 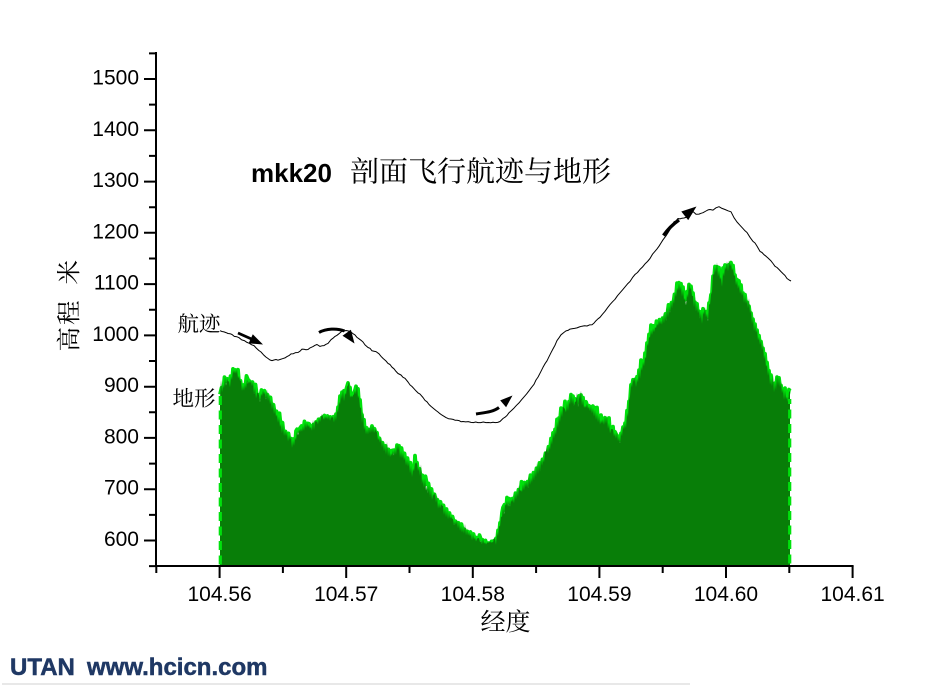 I want to click on svg-text: 700, so click(x=121, y=488).